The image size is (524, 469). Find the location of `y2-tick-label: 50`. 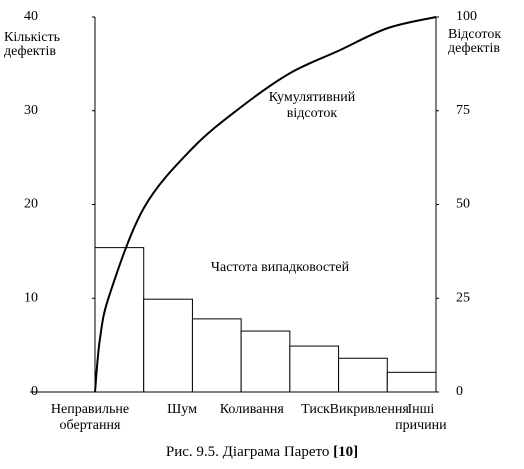

y2-tick-label: 50 is located at coordinates (463, 204).